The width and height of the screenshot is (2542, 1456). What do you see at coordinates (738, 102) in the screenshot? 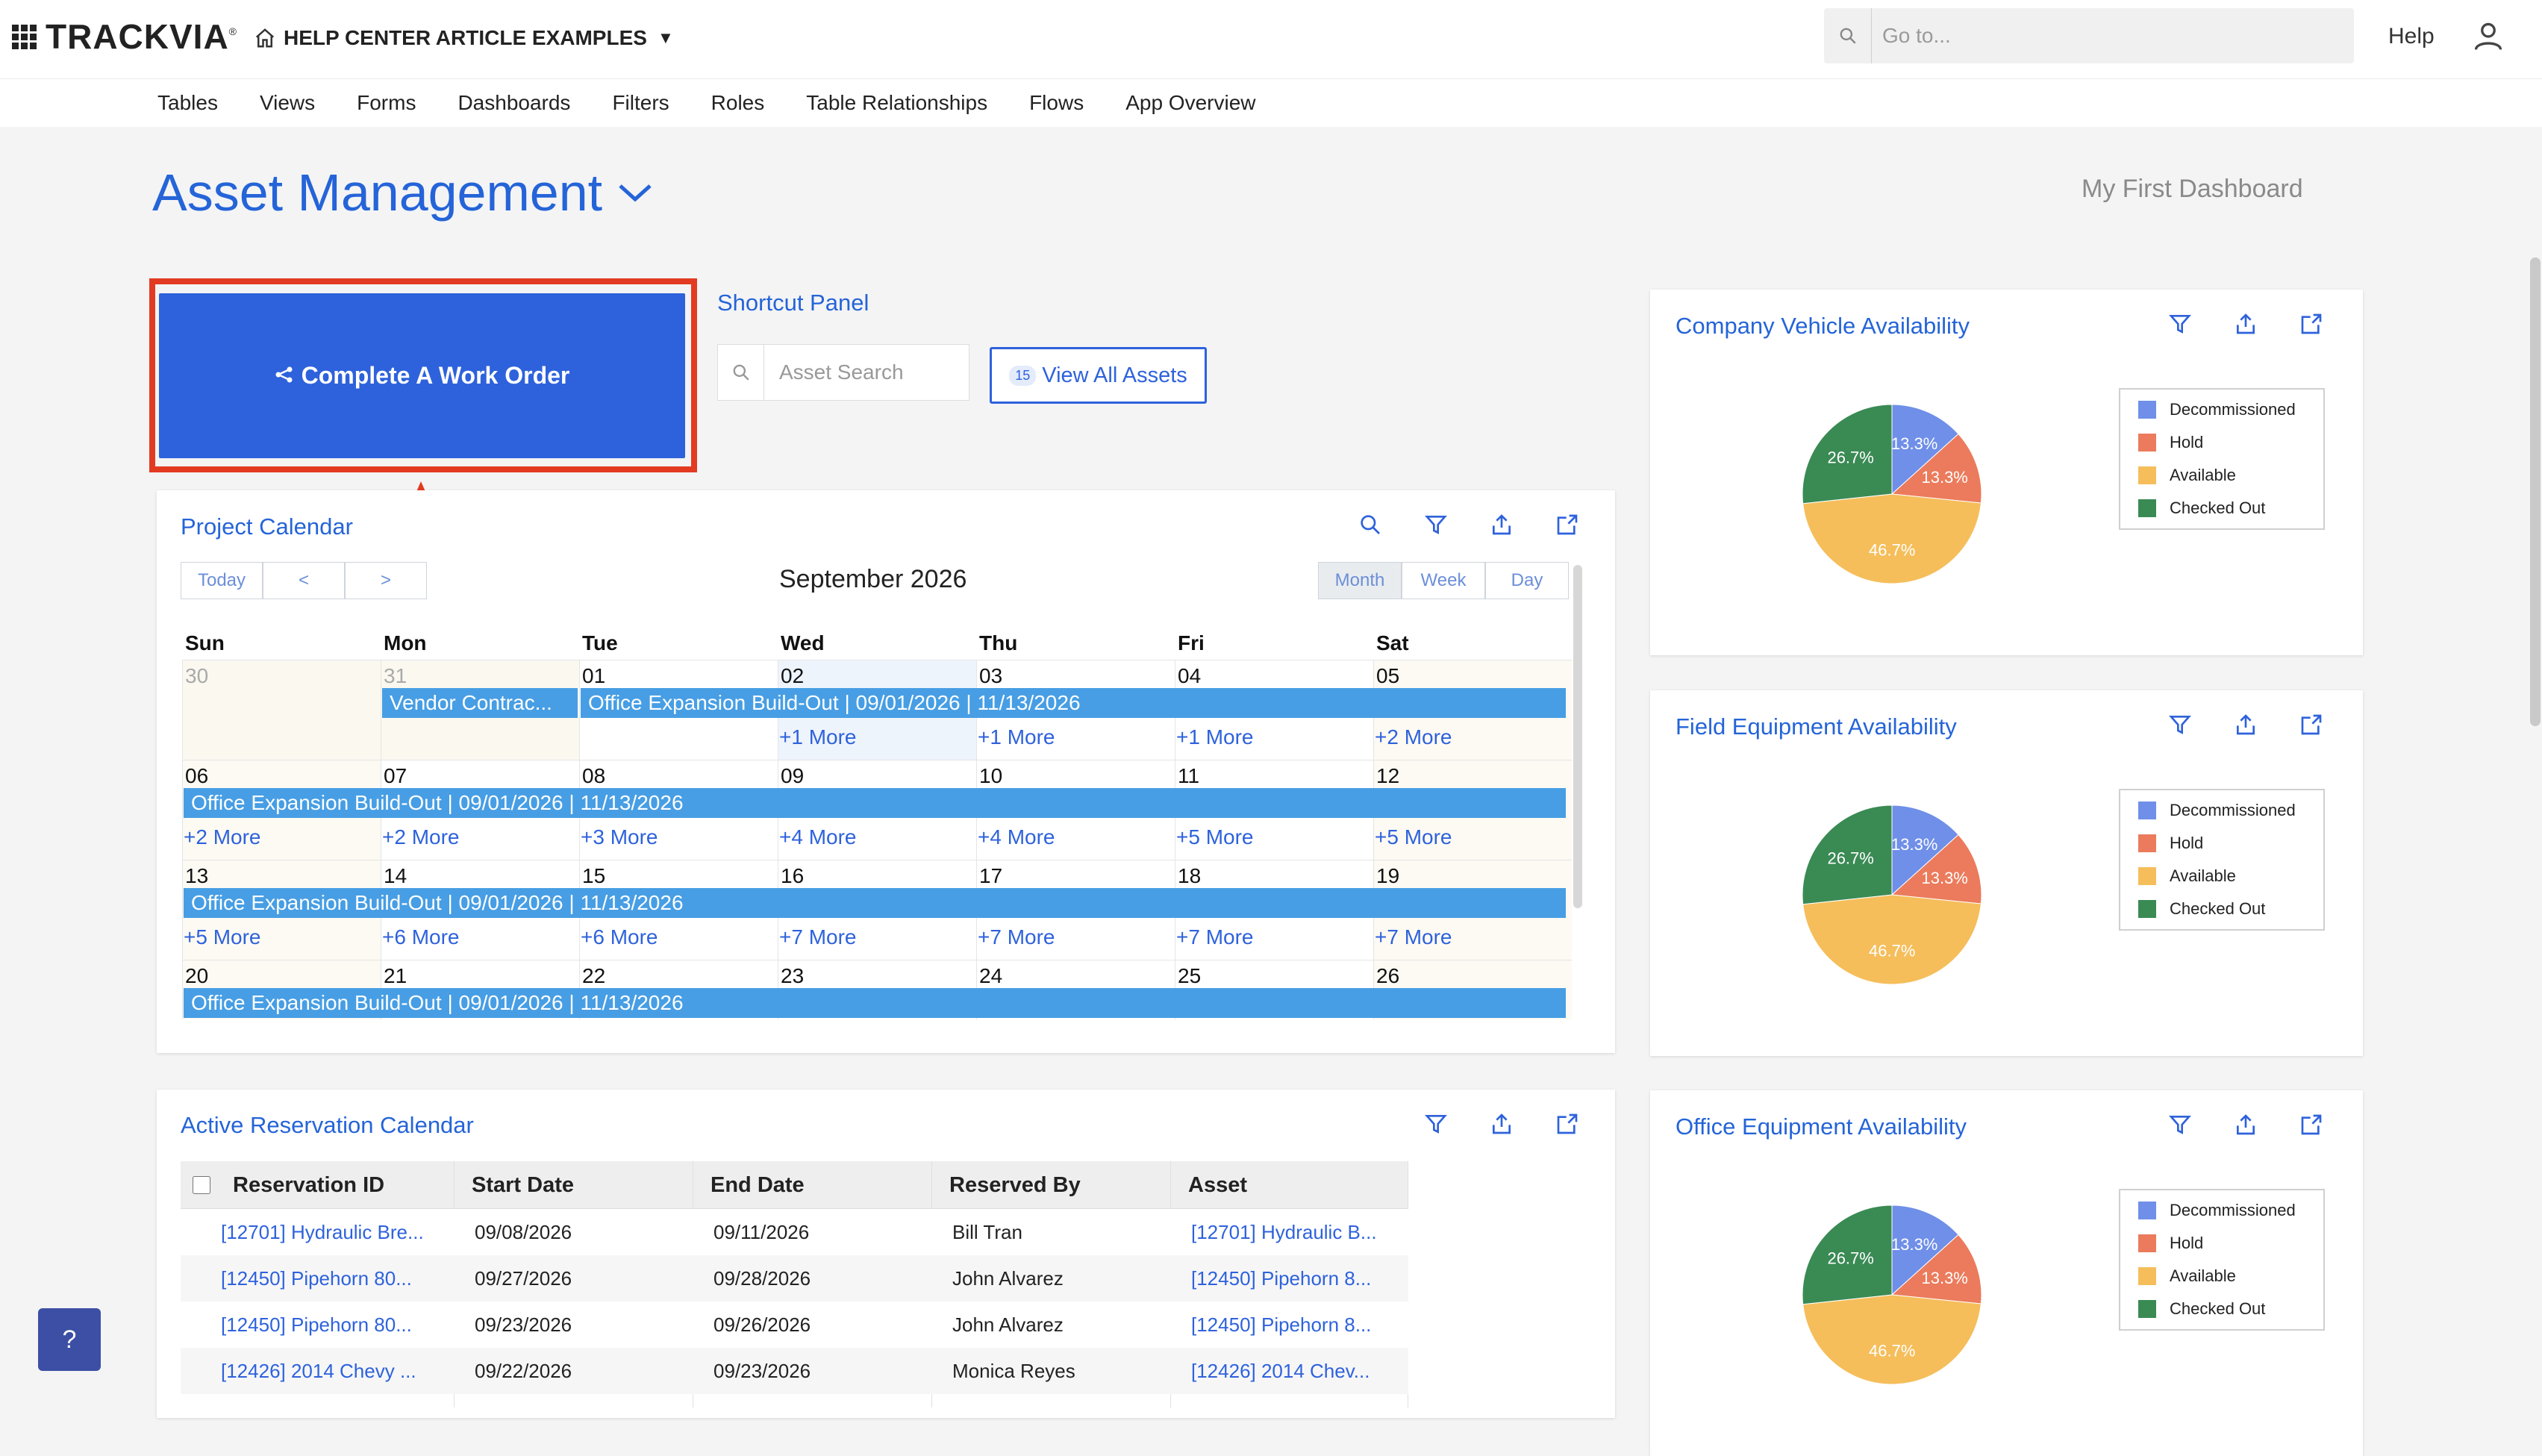
I see `nav-roles: Roles` at bounding box center [738, 102].